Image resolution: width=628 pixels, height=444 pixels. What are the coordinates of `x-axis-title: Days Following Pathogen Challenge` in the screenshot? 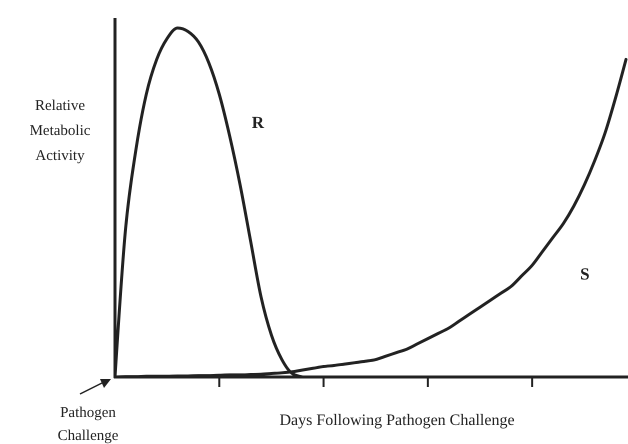 It's located at (397, 420).